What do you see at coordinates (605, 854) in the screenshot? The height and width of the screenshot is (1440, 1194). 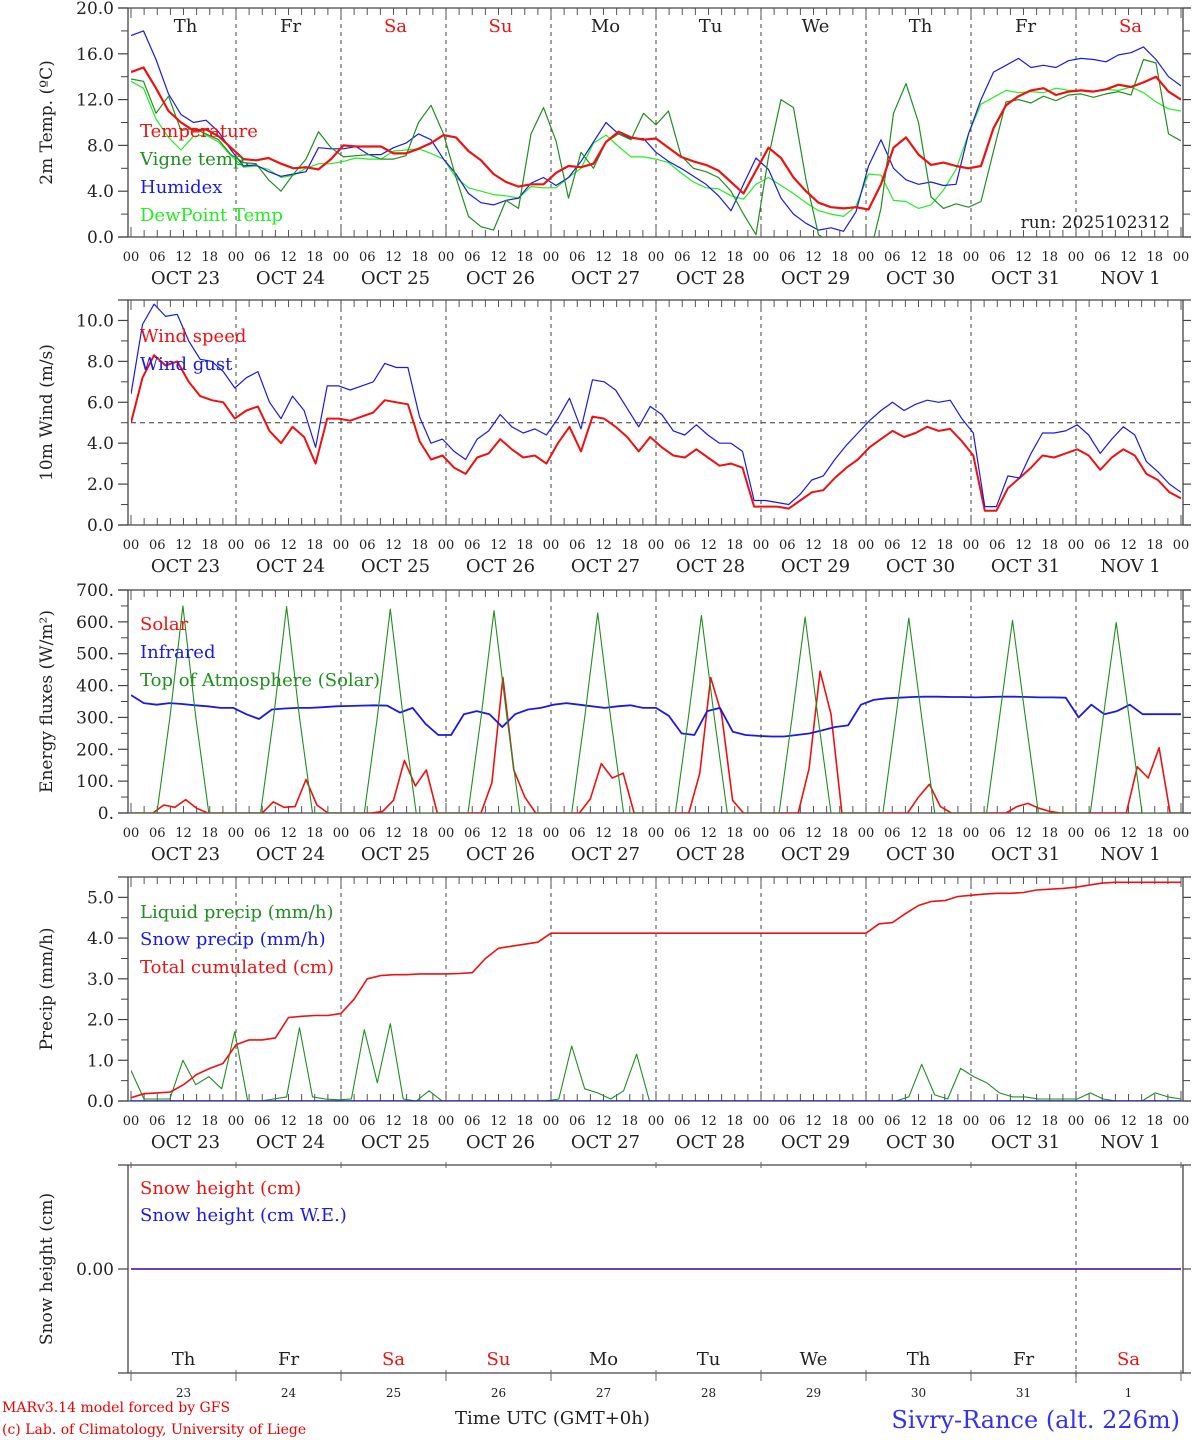 I see `date-label: OCT 27` at bounding box center [605, 854].